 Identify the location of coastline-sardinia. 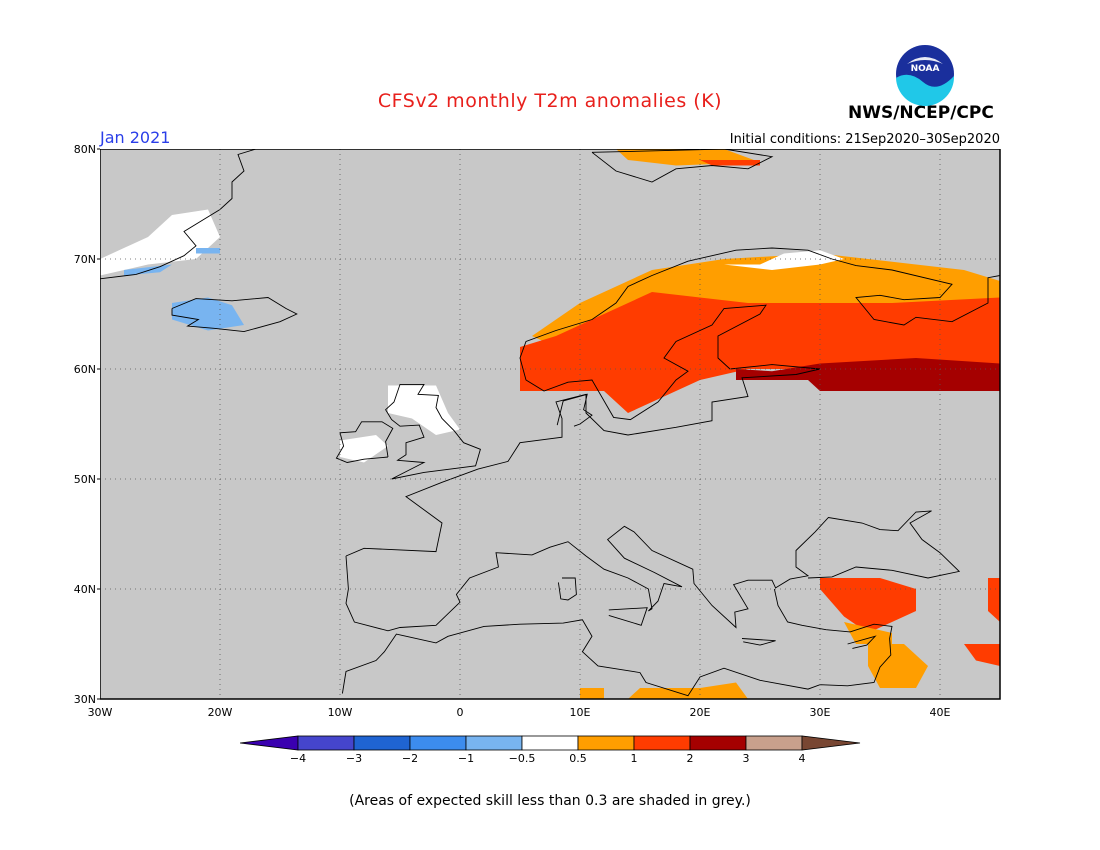
(567, 589).